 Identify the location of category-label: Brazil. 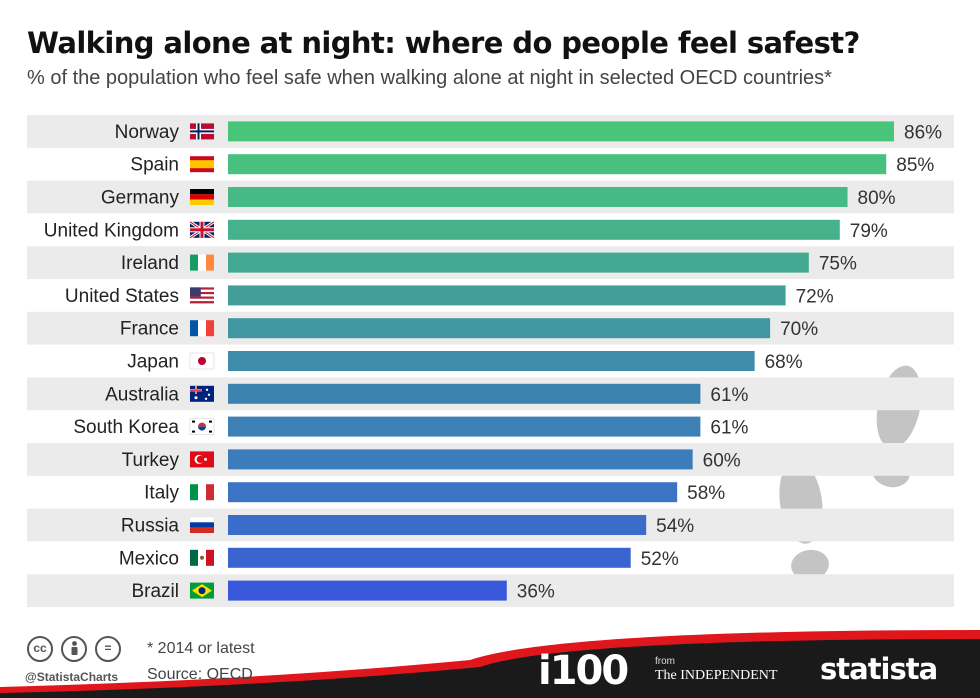
(155, 591).